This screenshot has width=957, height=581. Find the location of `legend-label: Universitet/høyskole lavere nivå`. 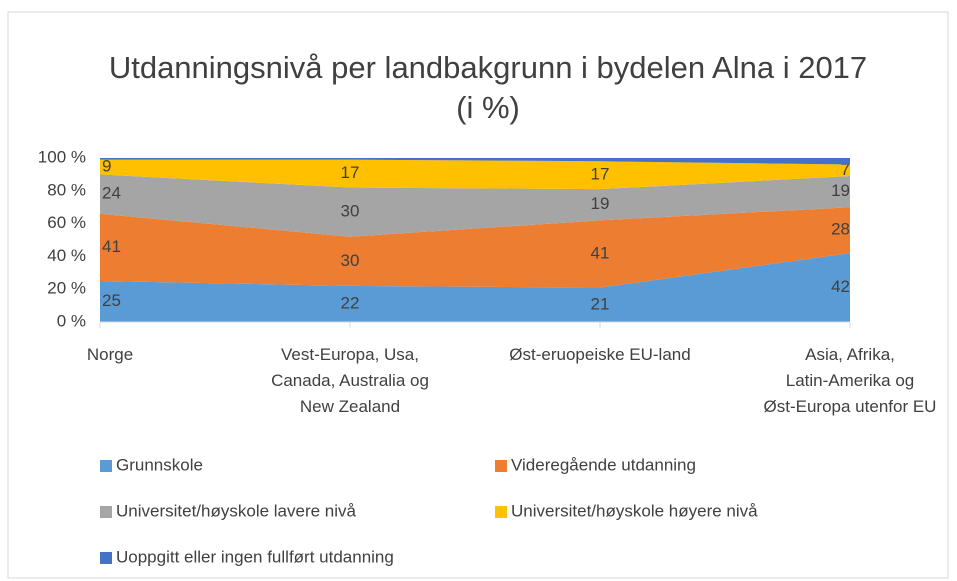

legend-label: Universitet/høyskole lavere nivå is located at coordinates (236, 510).